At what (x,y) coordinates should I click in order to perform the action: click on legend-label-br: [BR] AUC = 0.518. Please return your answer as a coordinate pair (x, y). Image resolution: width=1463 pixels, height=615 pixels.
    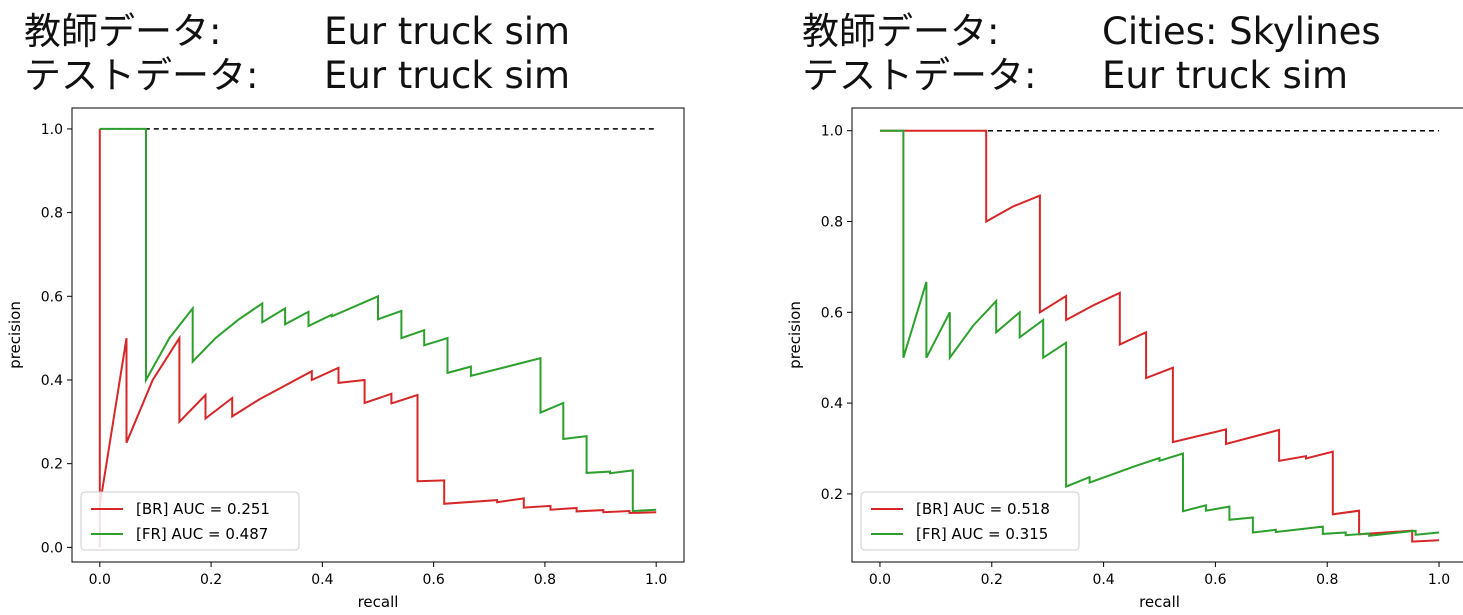
    Looking at the image, I should click on (983, 509).